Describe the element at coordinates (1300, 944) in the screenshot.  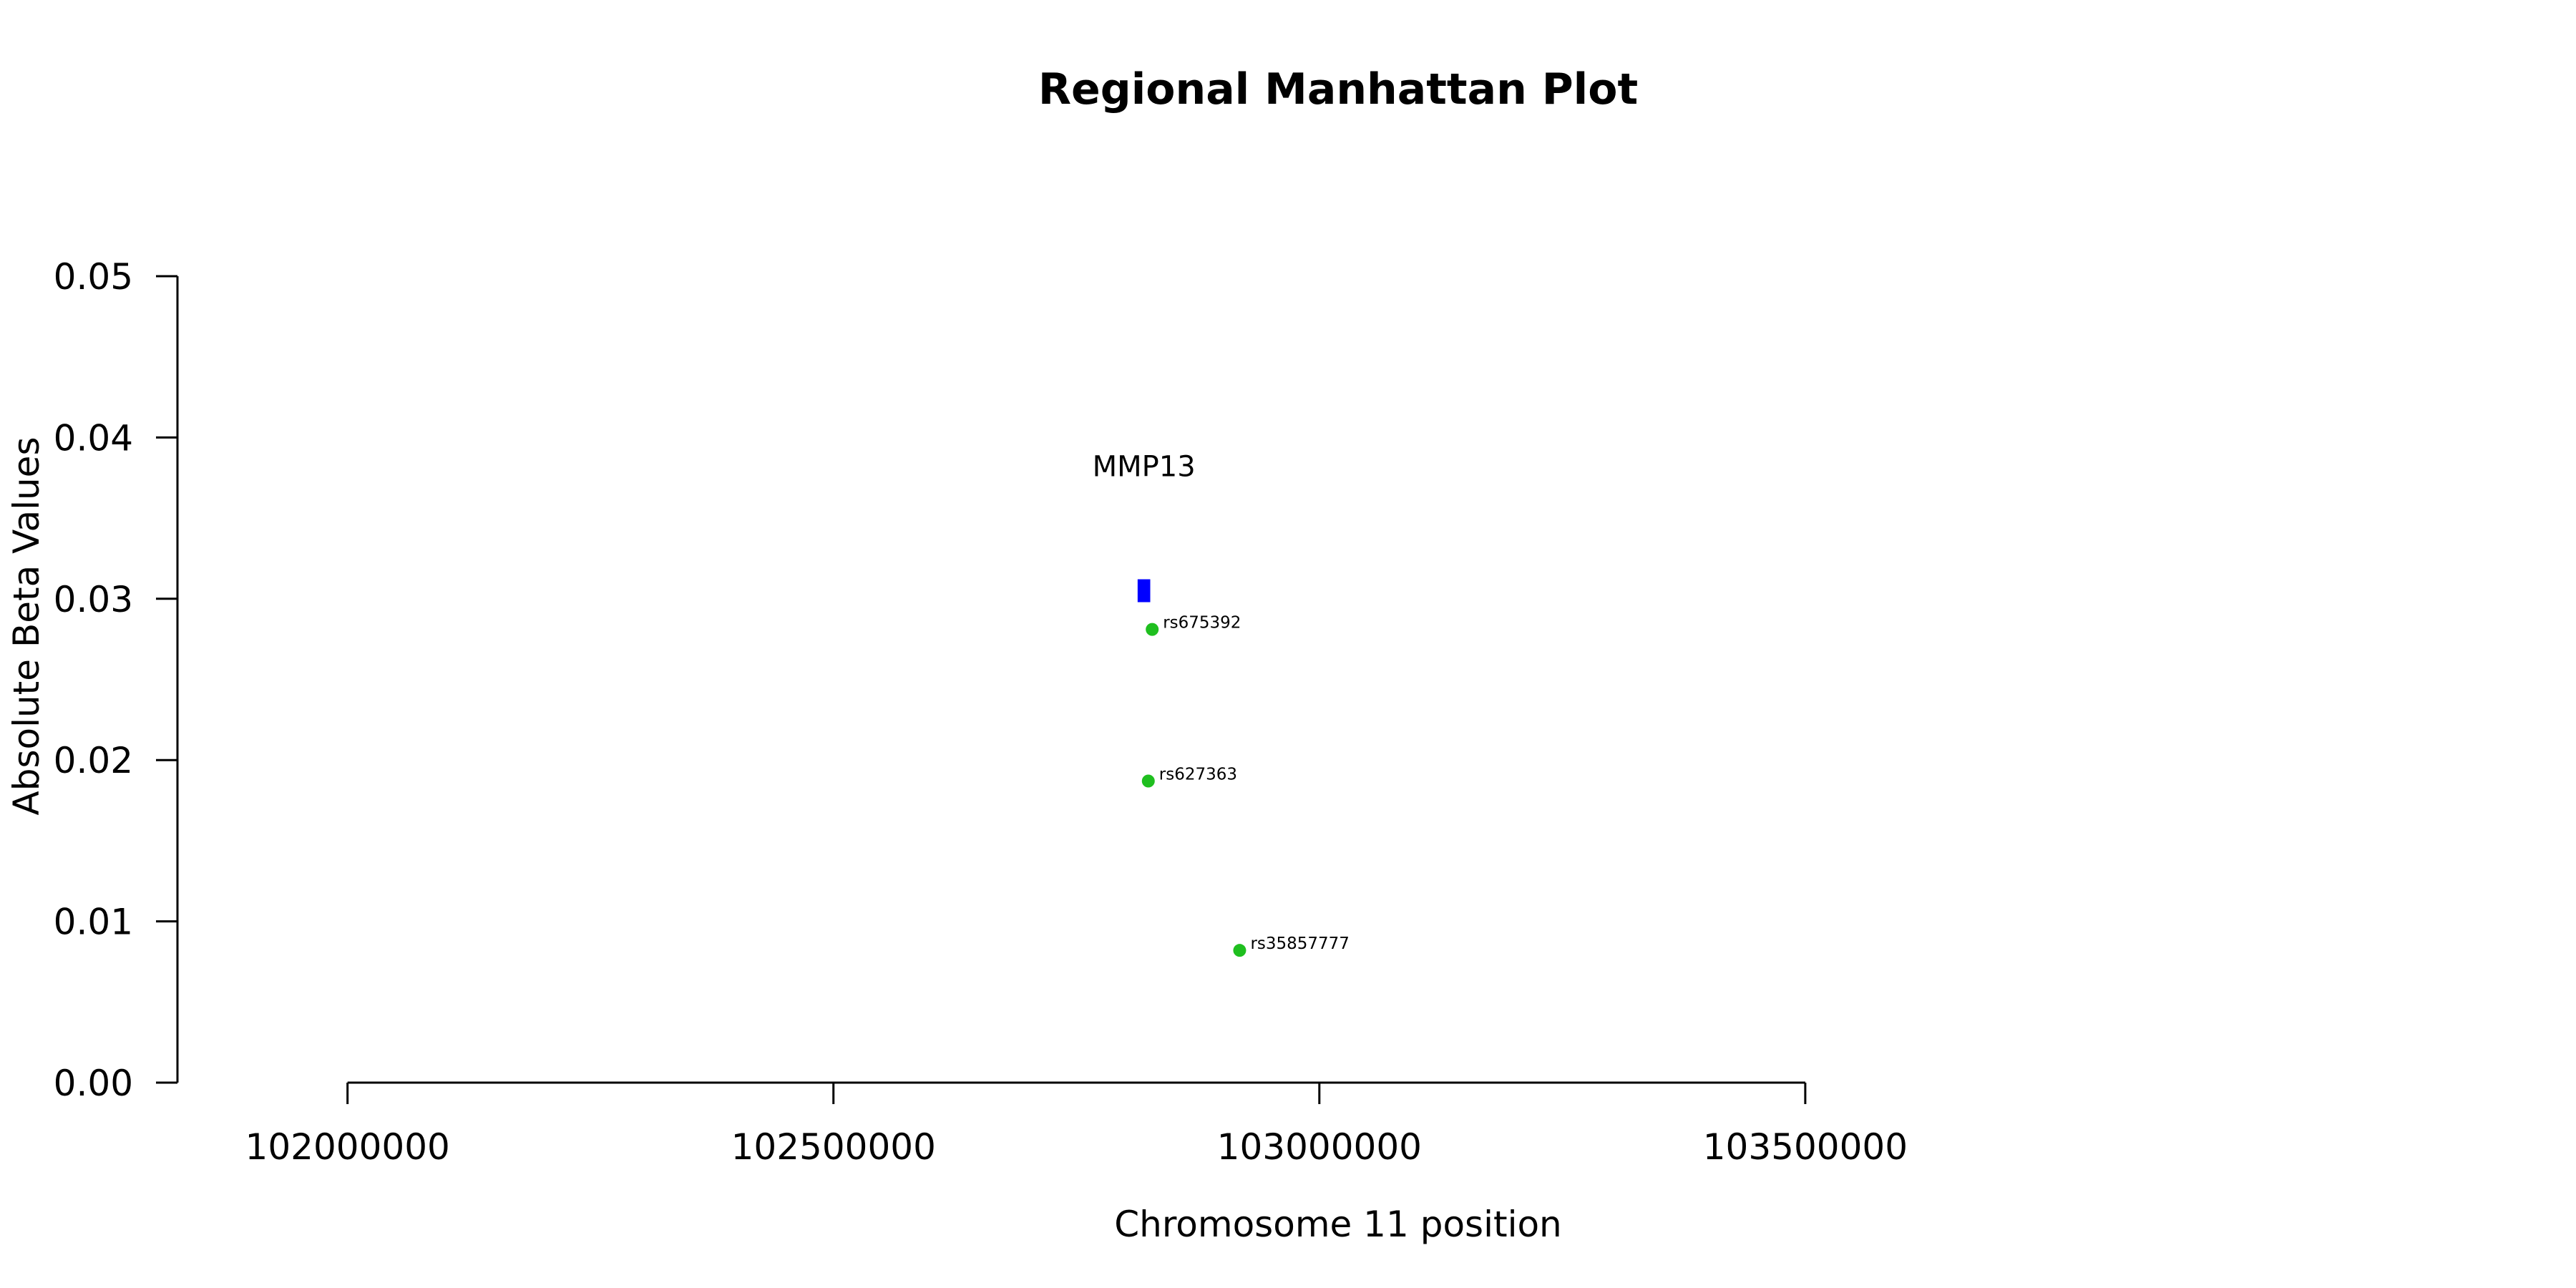
I see `snp-label: rs35857777` at that location.